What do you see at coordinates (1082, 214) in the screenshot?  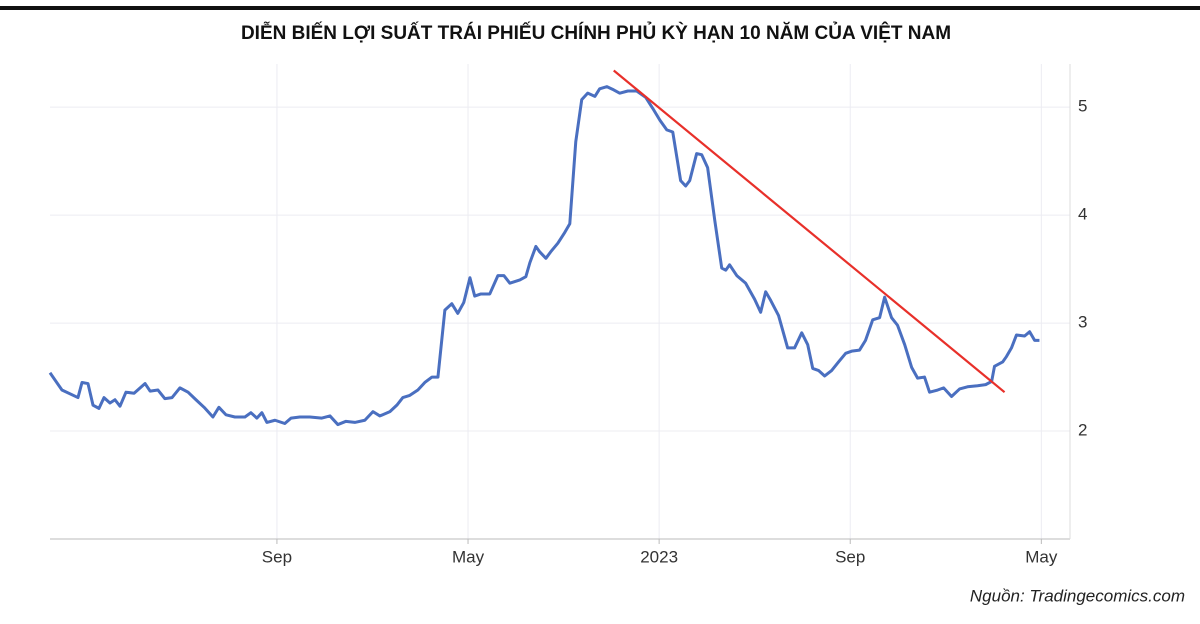 I see `y-tick-label: 4` at bounding box center [1082, 214].